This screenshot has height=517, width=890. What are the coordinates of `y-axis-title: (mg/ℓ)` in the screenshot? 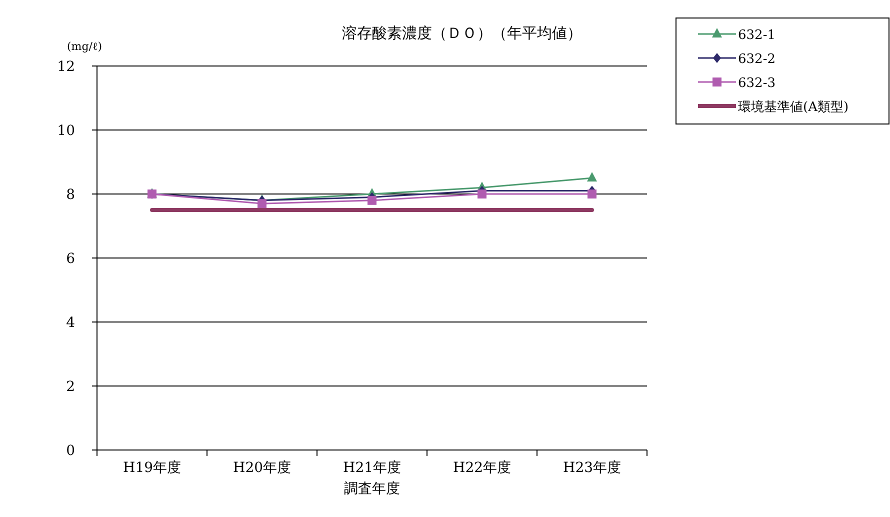 It's located at (84, 46).